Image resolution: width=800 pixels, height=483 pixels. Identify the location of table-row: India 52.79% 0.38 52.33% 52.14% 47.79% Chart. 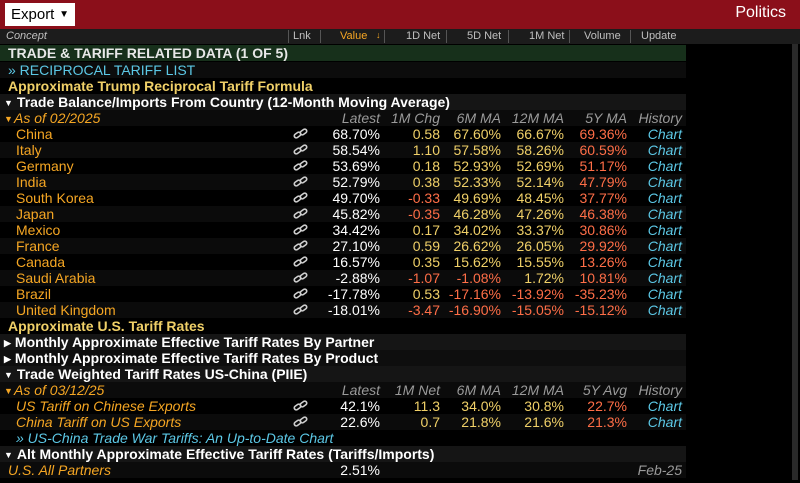
(343, 182).